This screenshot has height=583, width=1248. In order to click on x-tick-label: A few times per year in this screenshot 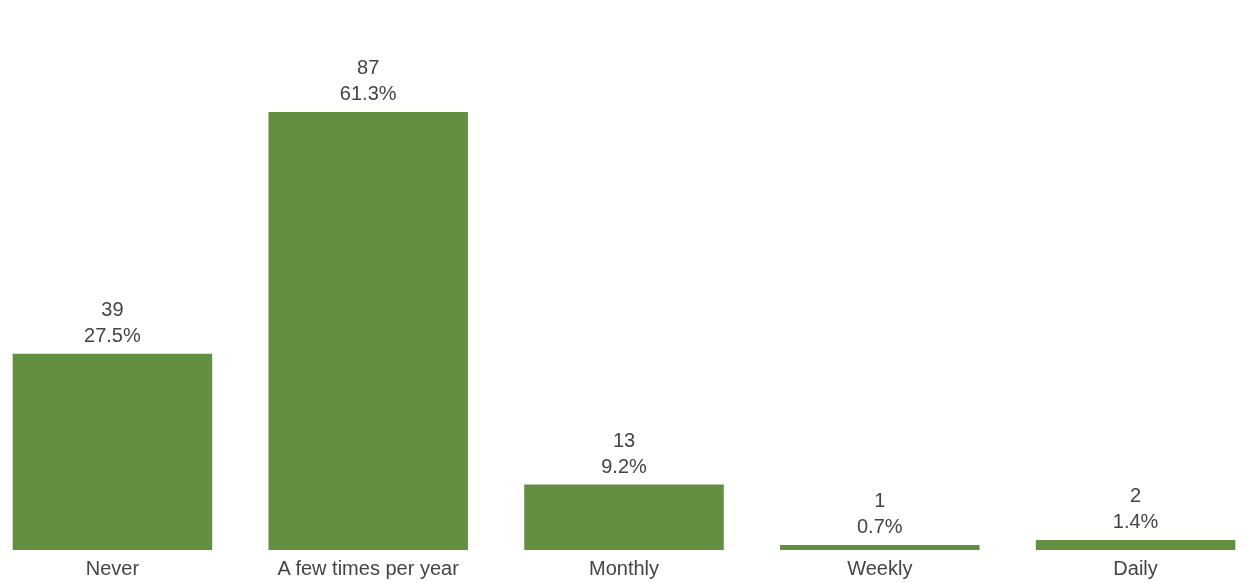, I will do `click(368, 567)`.